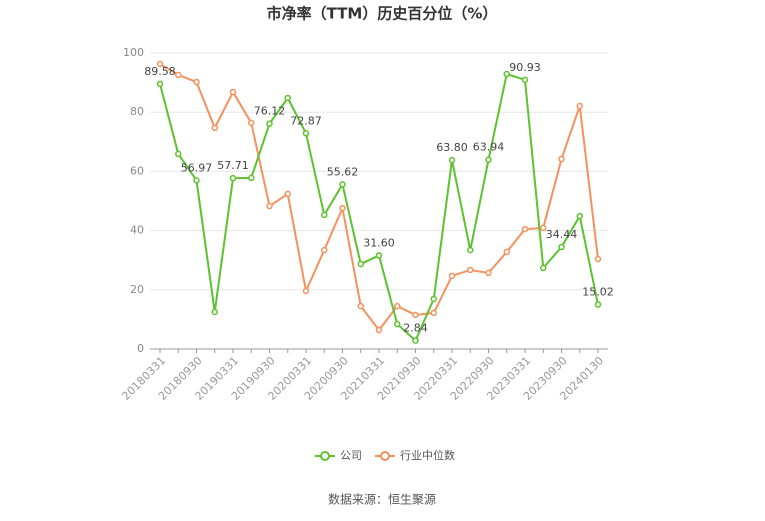  I want to click on data-label: 2.84, so click(415, 328).